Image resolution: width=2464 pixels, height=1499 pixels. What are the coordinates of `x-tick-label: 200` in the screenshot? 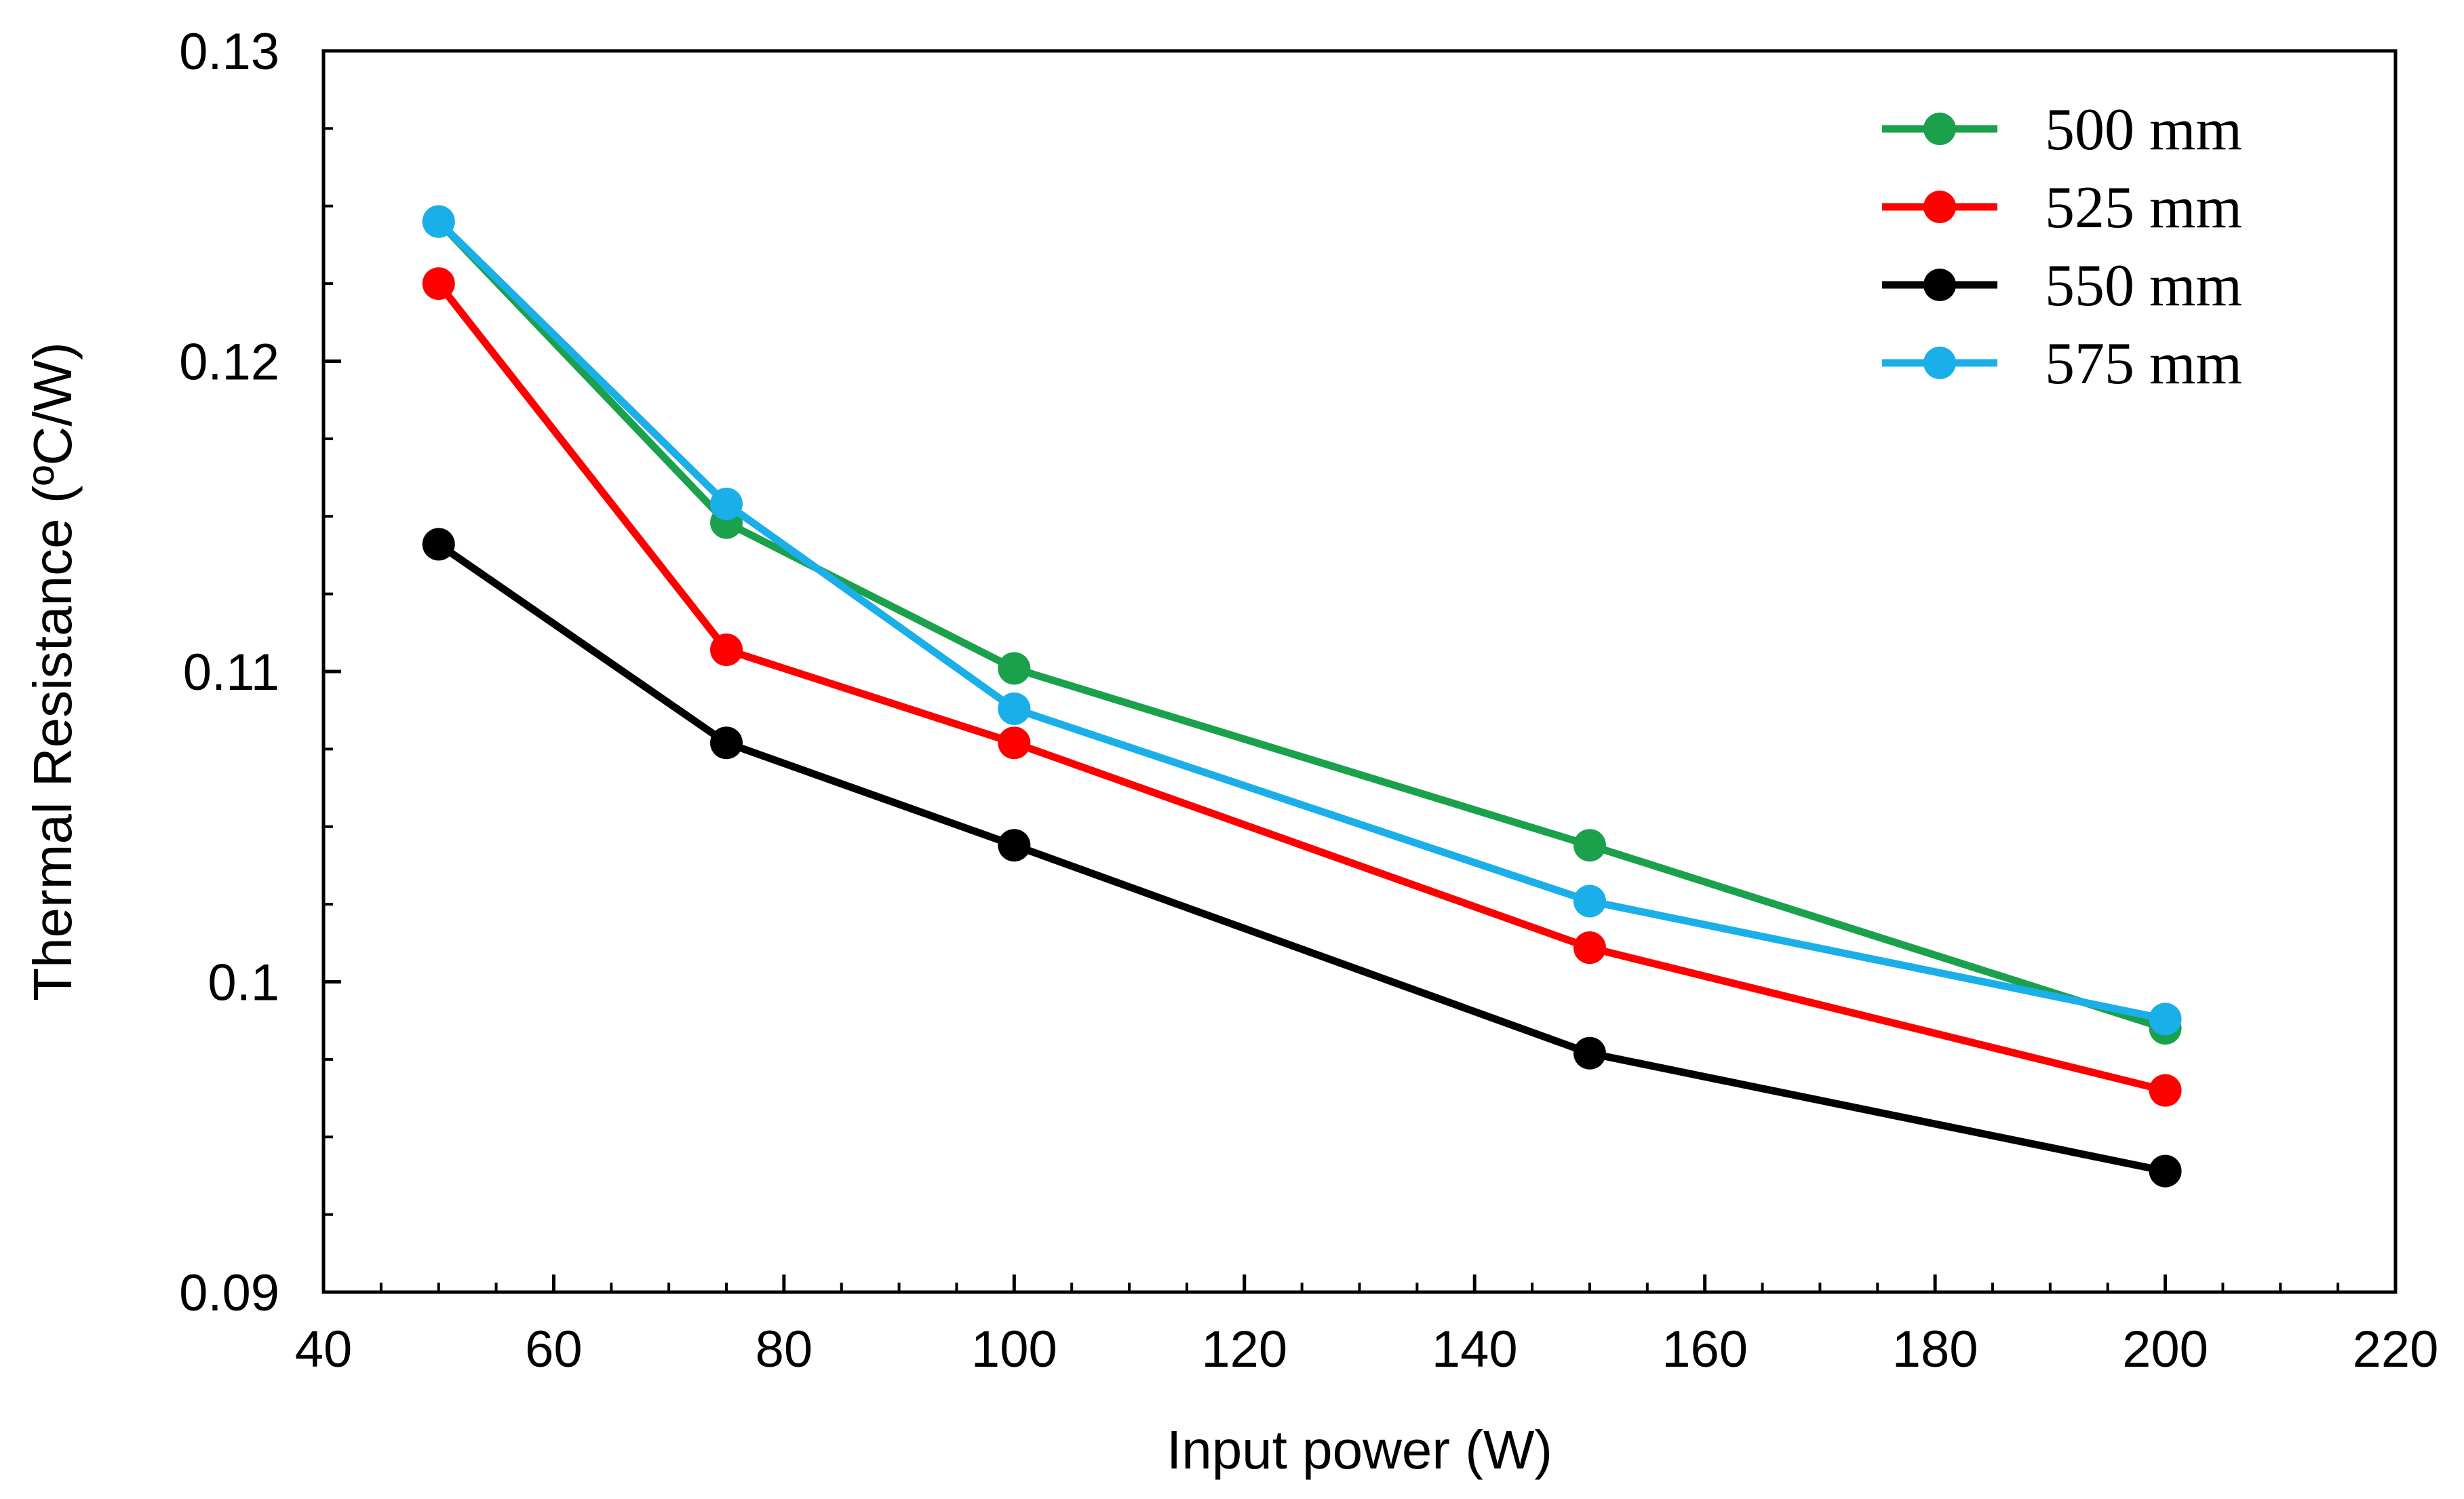 It's located at (2165, 1349).